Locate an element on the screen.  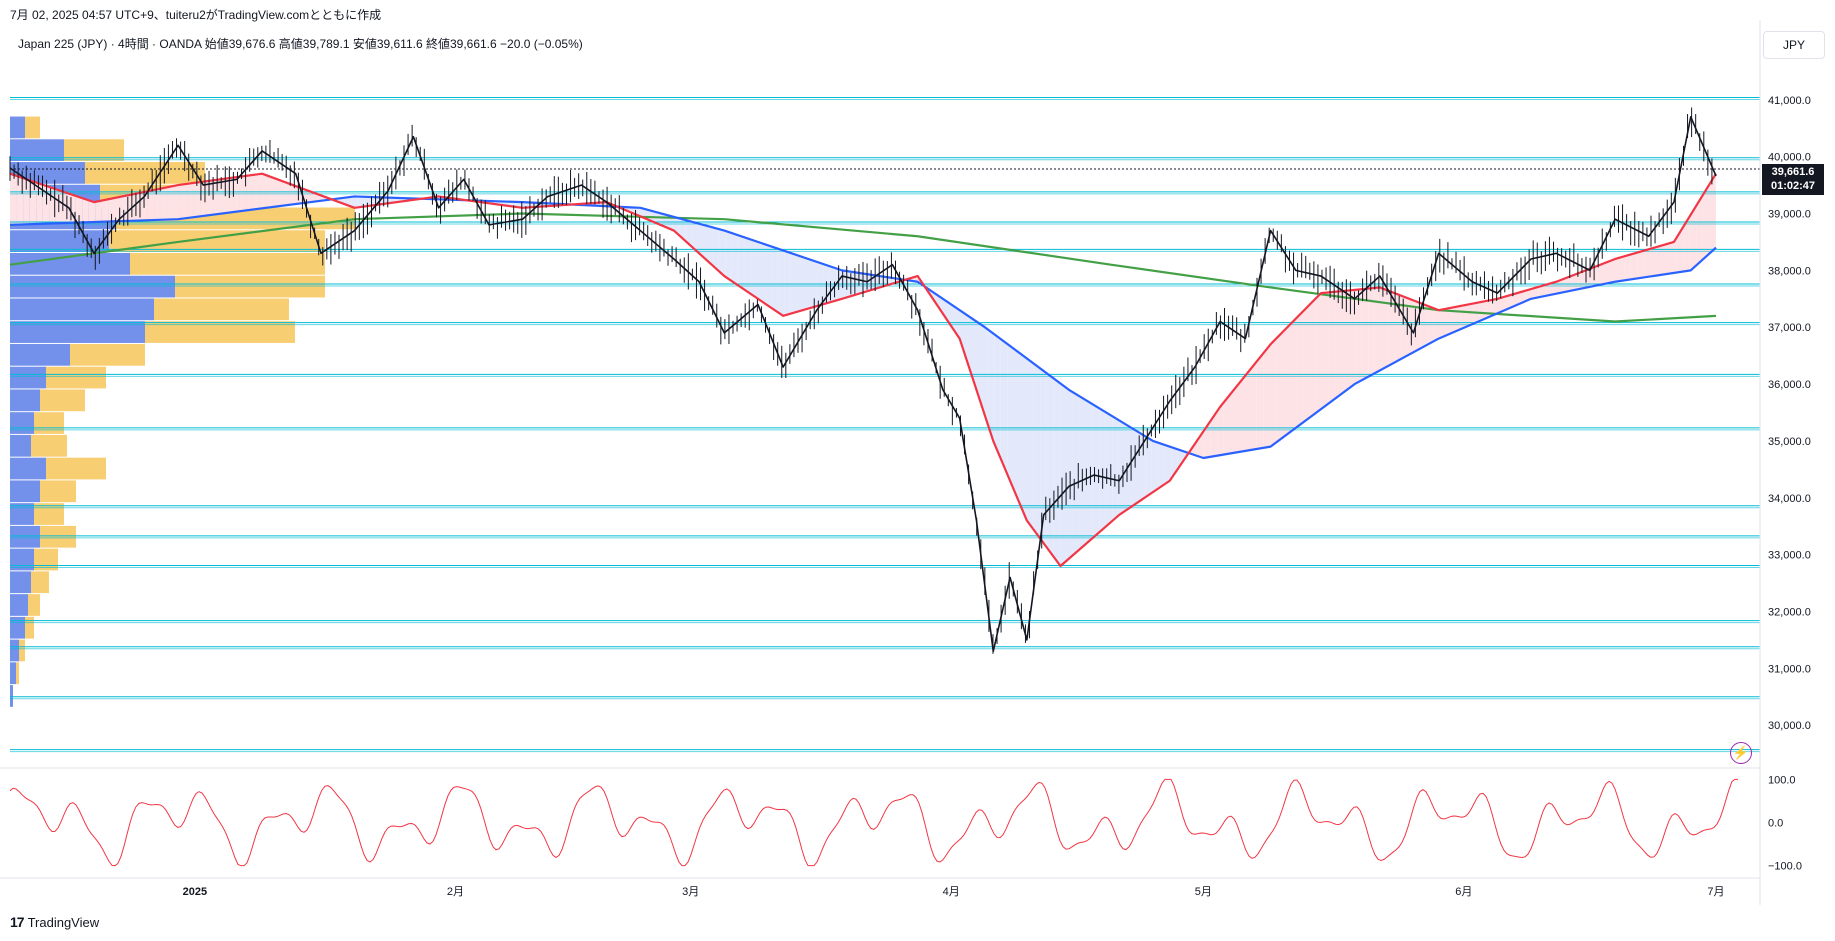
oscillator-tick-label: 0.0 is located at coordinates (1775, 824).